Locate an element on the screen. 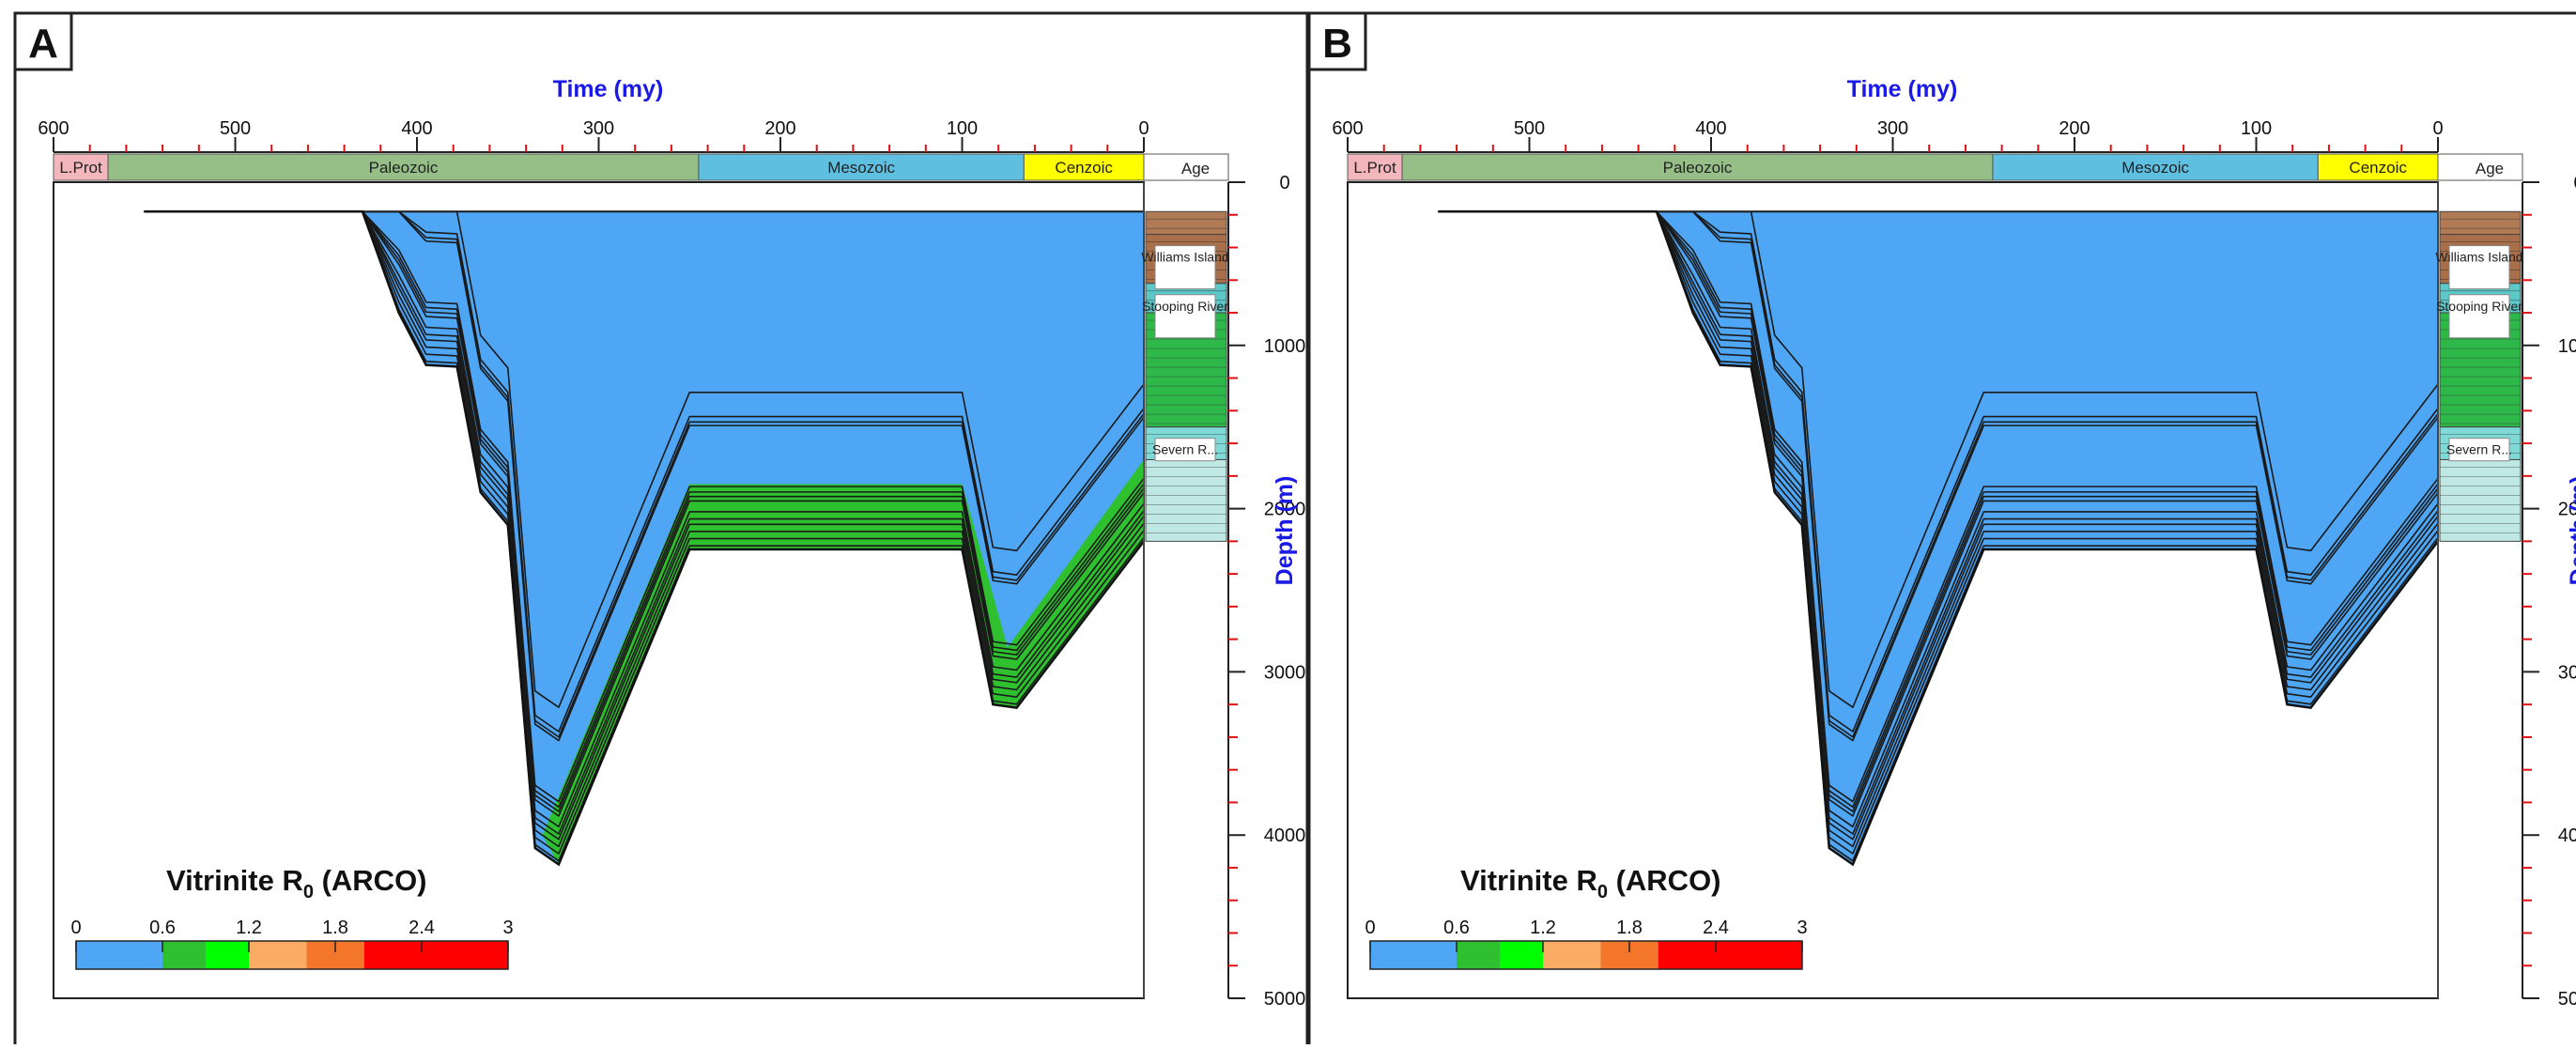 The height and width of the screenshot is (1049, 2576). panel-label: B is located at coordinates (1337, 44).